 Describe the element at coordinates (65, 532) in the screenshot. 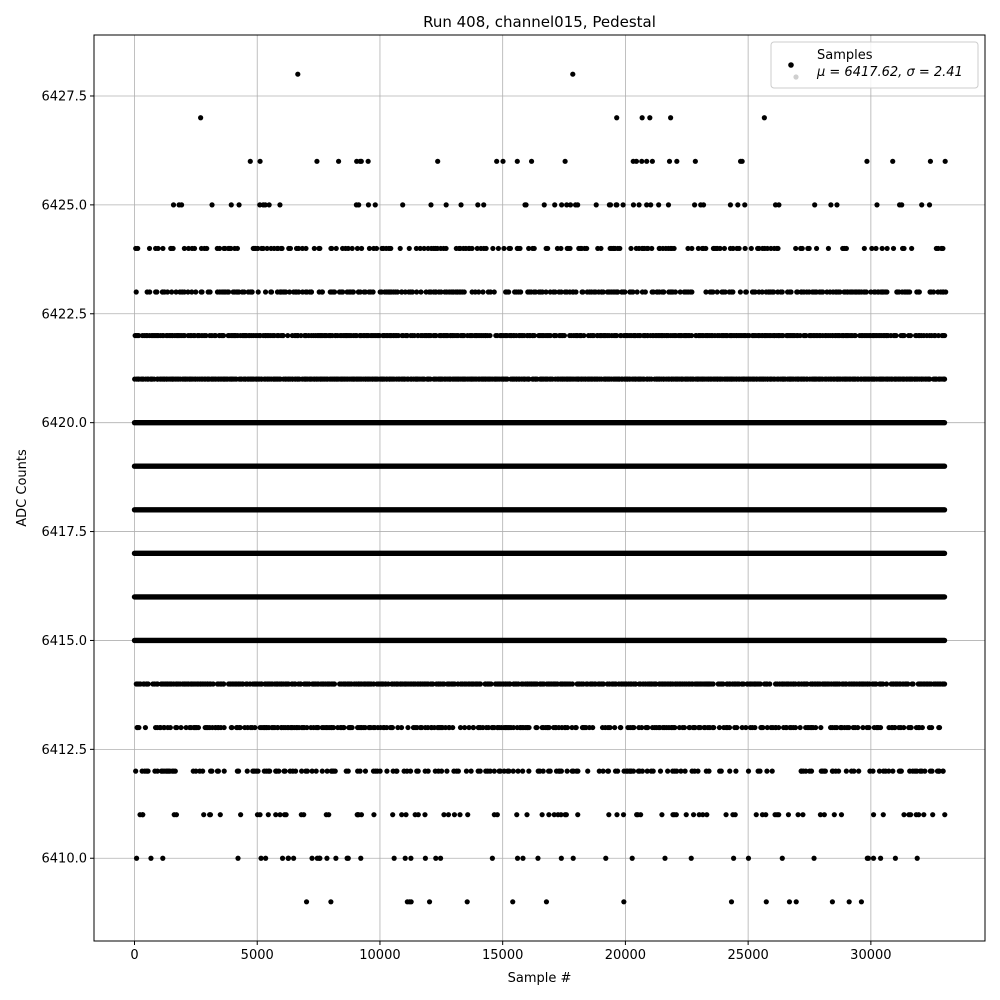

I see `y-tick-label: 6417.5` at that location.